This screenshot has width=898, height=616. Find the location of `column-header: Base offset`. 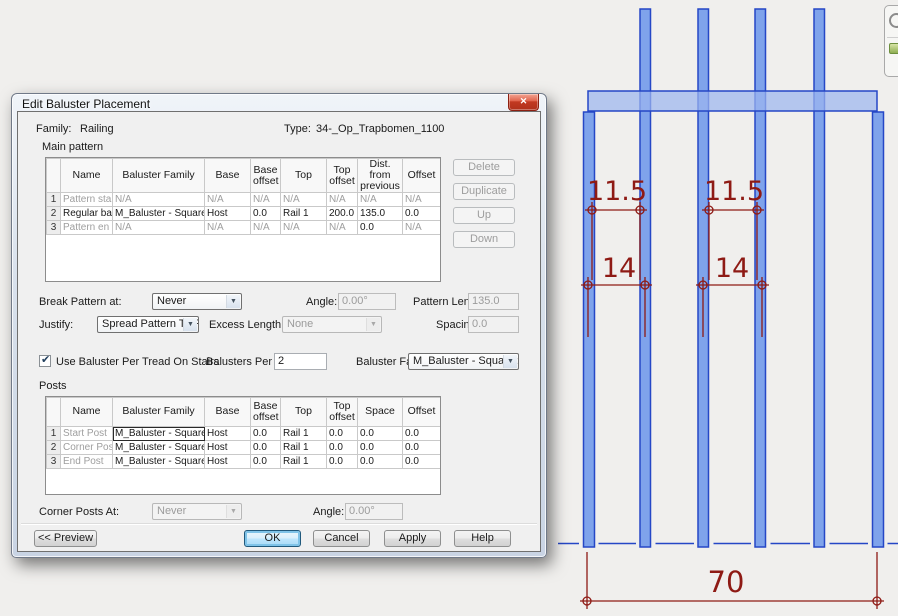

column-header: Base offset is located at coordinates (265, 176).